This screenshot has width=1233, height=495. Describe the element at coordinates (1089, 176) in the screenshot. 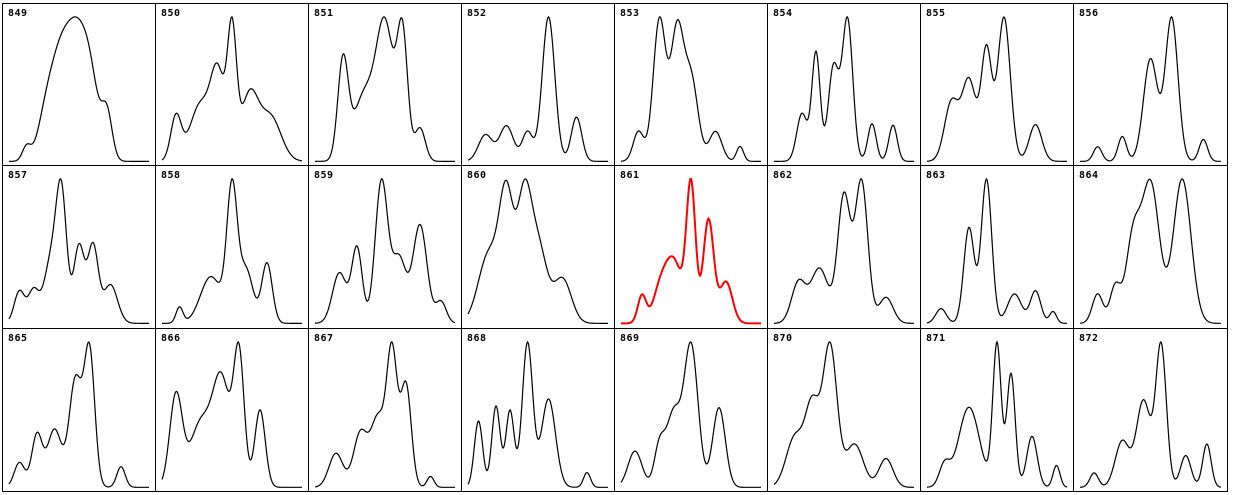

I see `panel-label: 864` at that location.